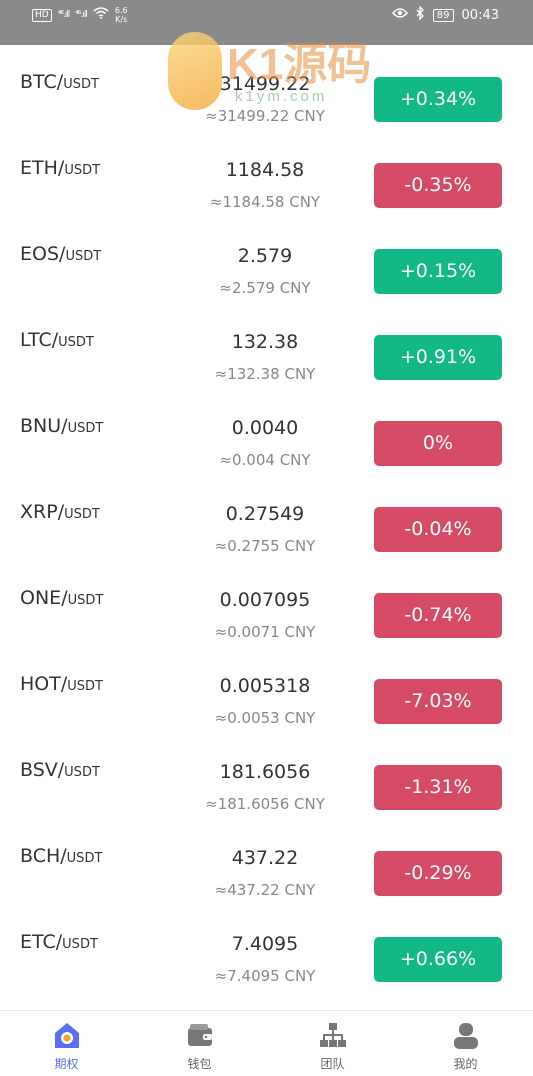  I want to click on hd-badge: HD, so click(42, 15).